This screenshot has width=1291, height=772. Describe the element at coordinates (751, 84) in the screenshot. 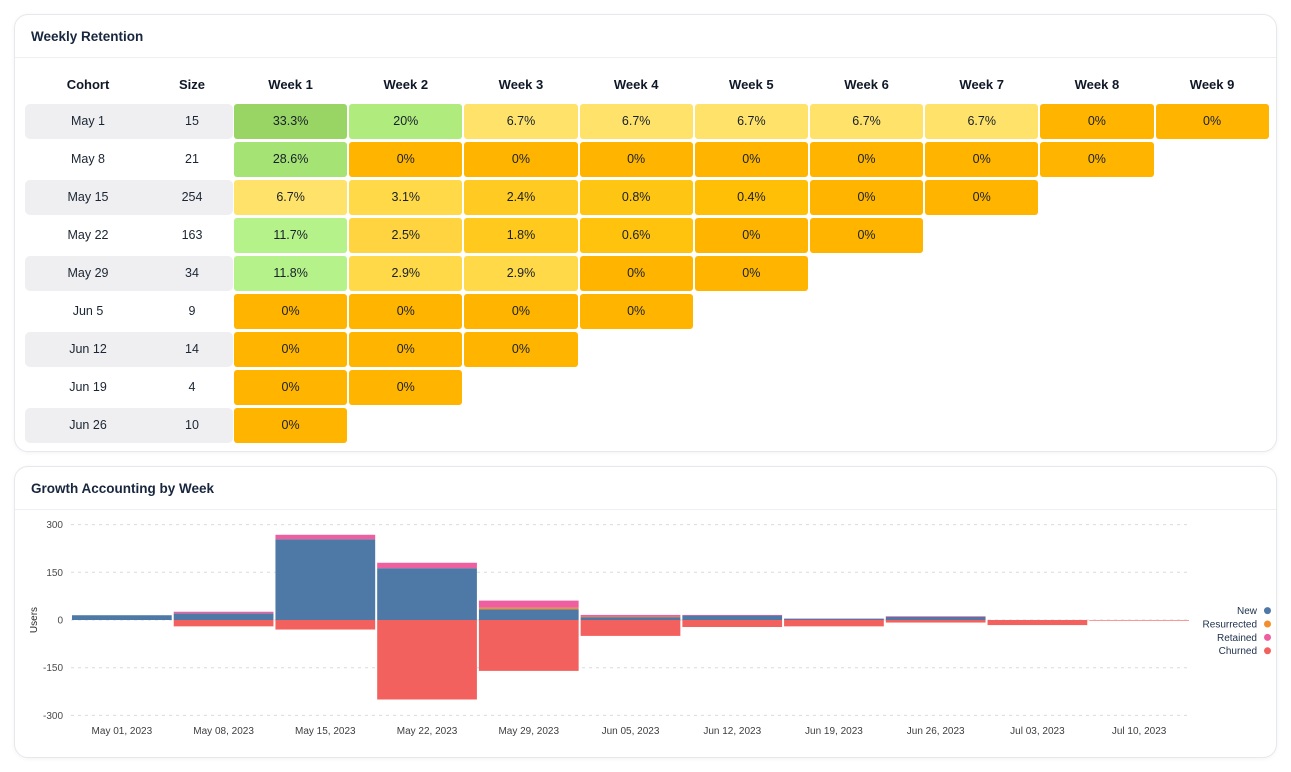

I see `column-header: Week 5` at that location.